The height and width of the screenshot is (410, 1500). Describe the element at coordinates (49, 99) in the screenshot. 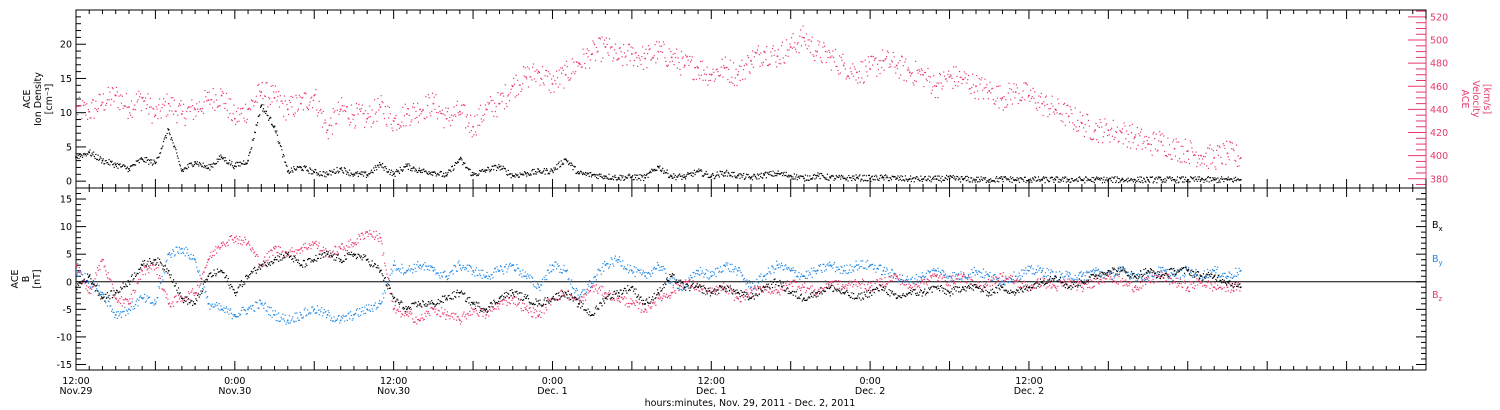

I see `top-left-ylabel-line3: [cm⁻³]` at that location.